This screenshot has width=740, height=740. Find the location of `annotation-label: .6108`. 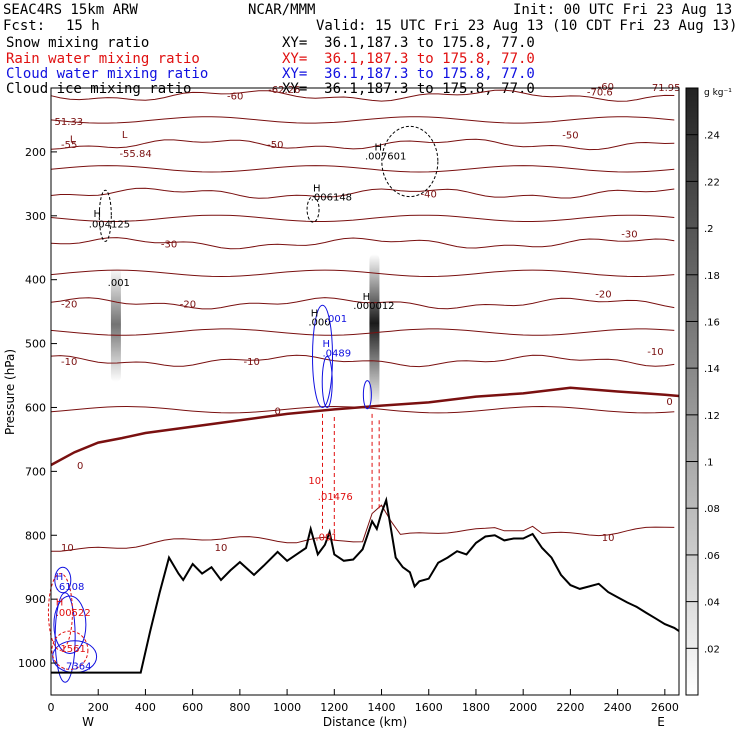

annotation-label: .6108 is located at coordinates (70, 587).